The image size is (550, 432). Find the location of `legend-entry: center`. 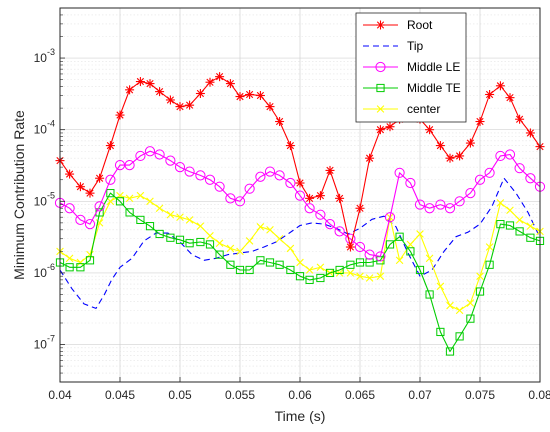

legend-entry: center is located at coordinates (401, 109).